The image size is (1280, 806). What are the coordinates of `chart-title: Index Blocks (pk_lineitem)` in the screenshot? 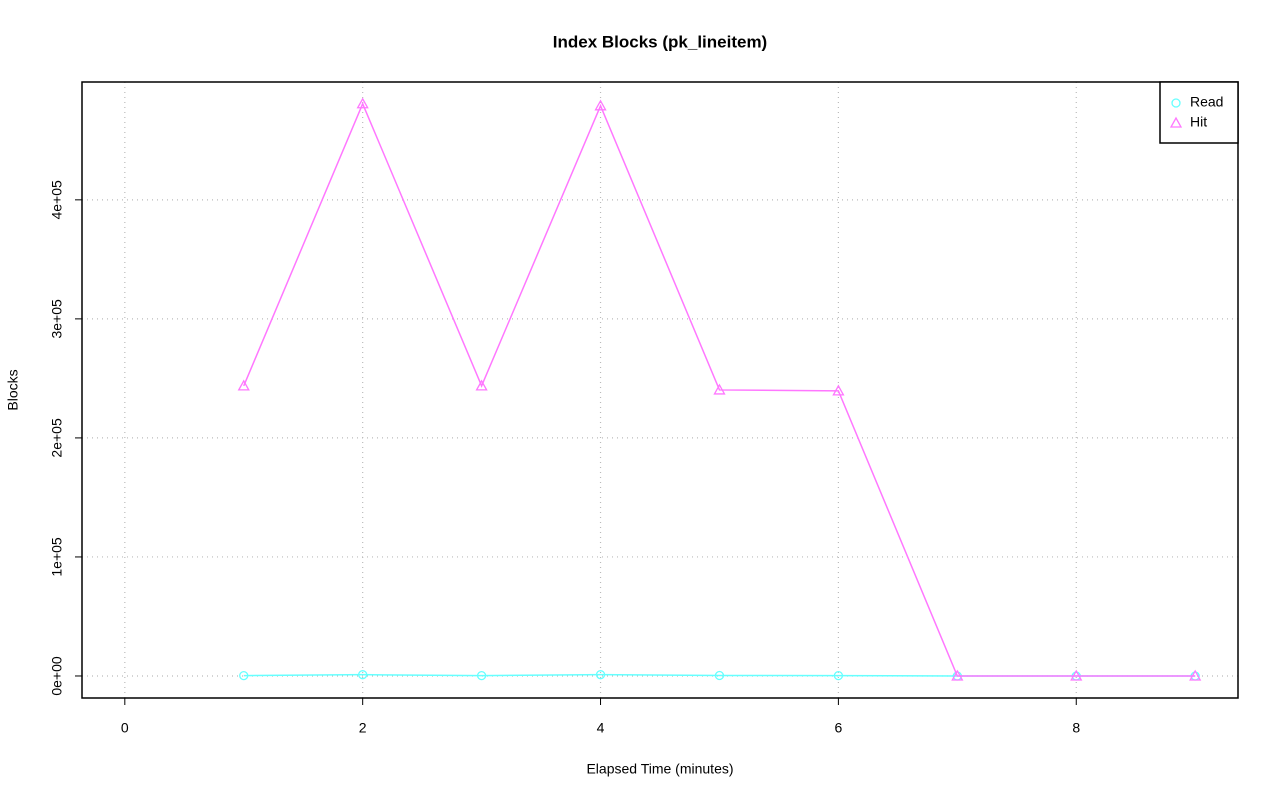 It's located at (660, 41).